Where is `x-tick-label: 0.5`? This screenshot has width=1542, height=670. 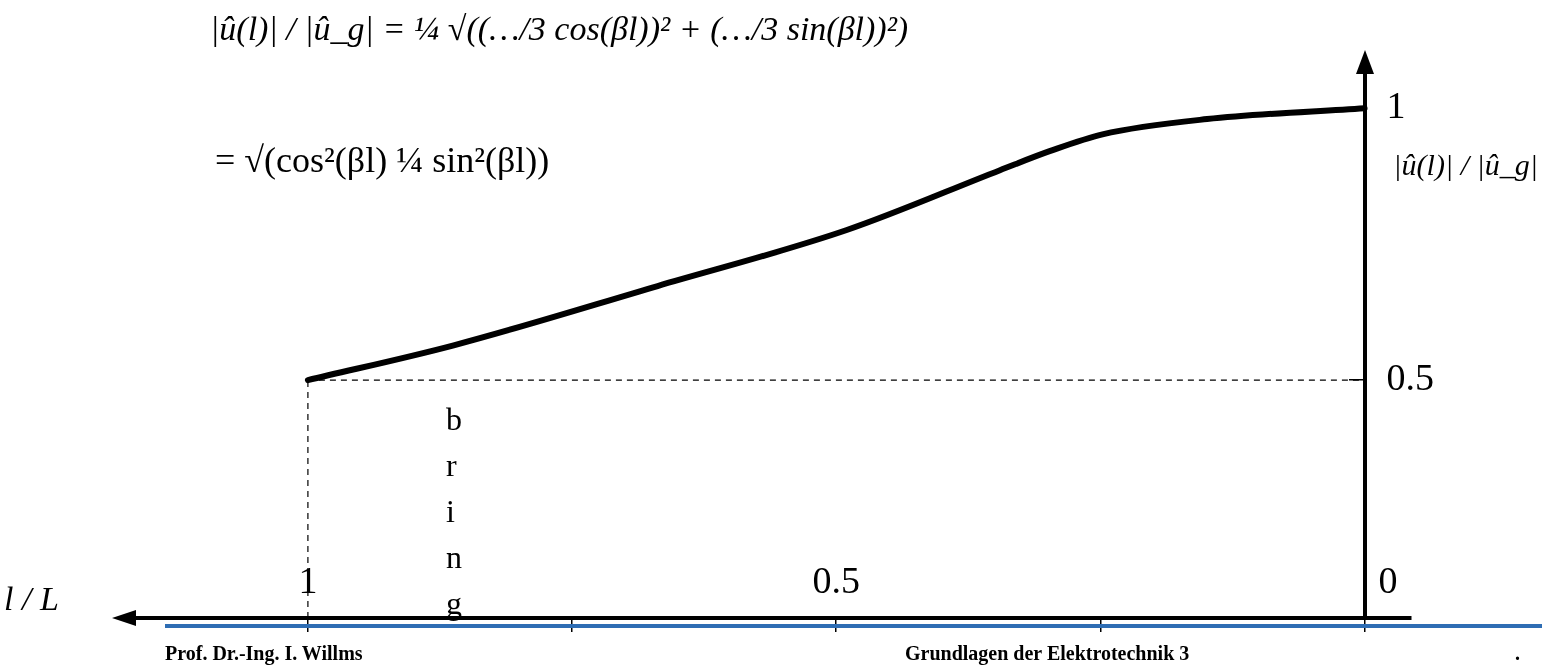 x-tick-label: 0.5 is located at coordinates (836, 579).